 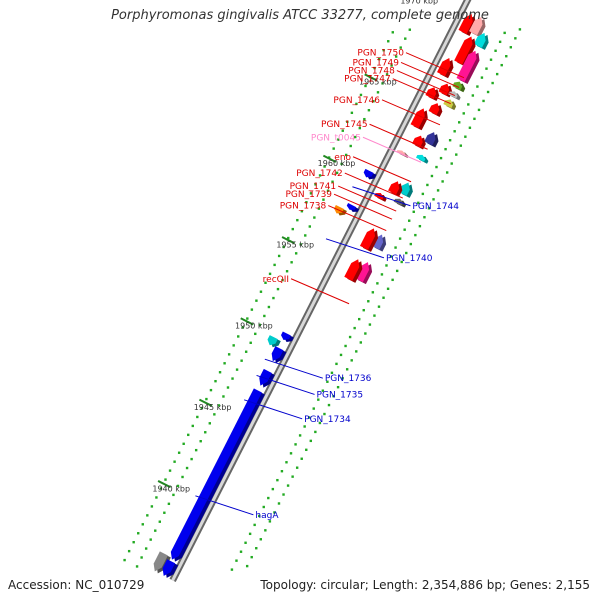 I want to click on svg-text: PGN_1745, so click(x=344, y=125).